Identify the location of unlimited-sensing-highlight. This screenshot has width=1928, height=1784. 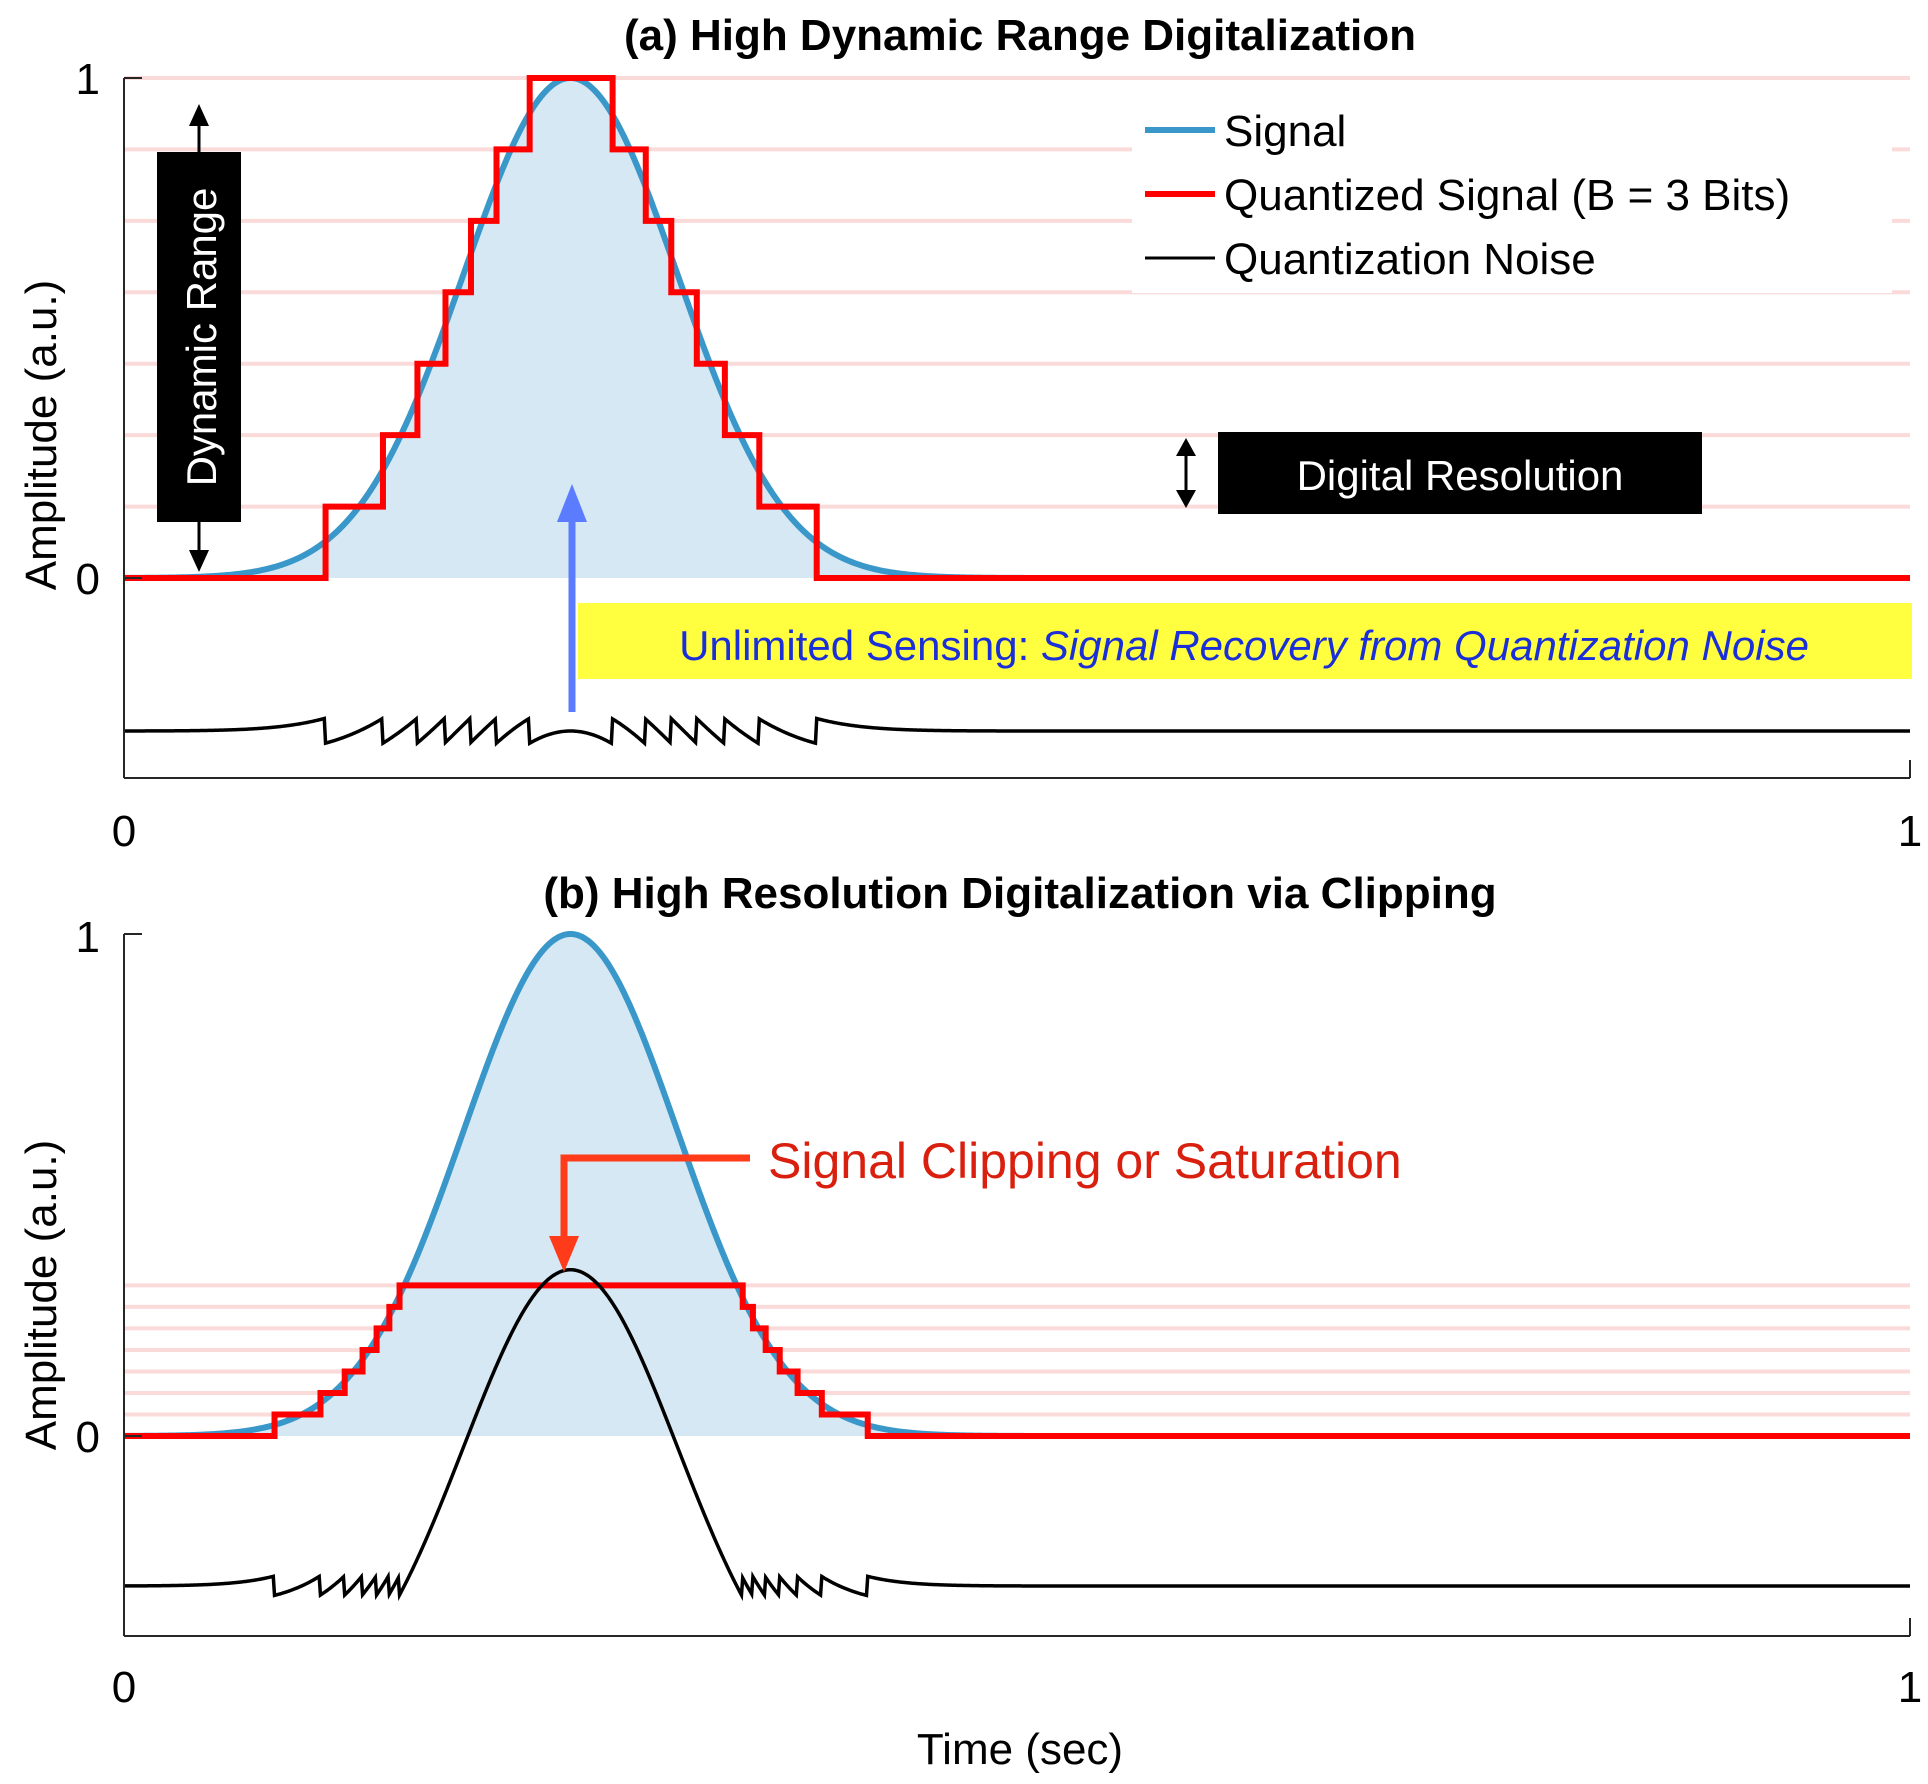
(1245, 641).